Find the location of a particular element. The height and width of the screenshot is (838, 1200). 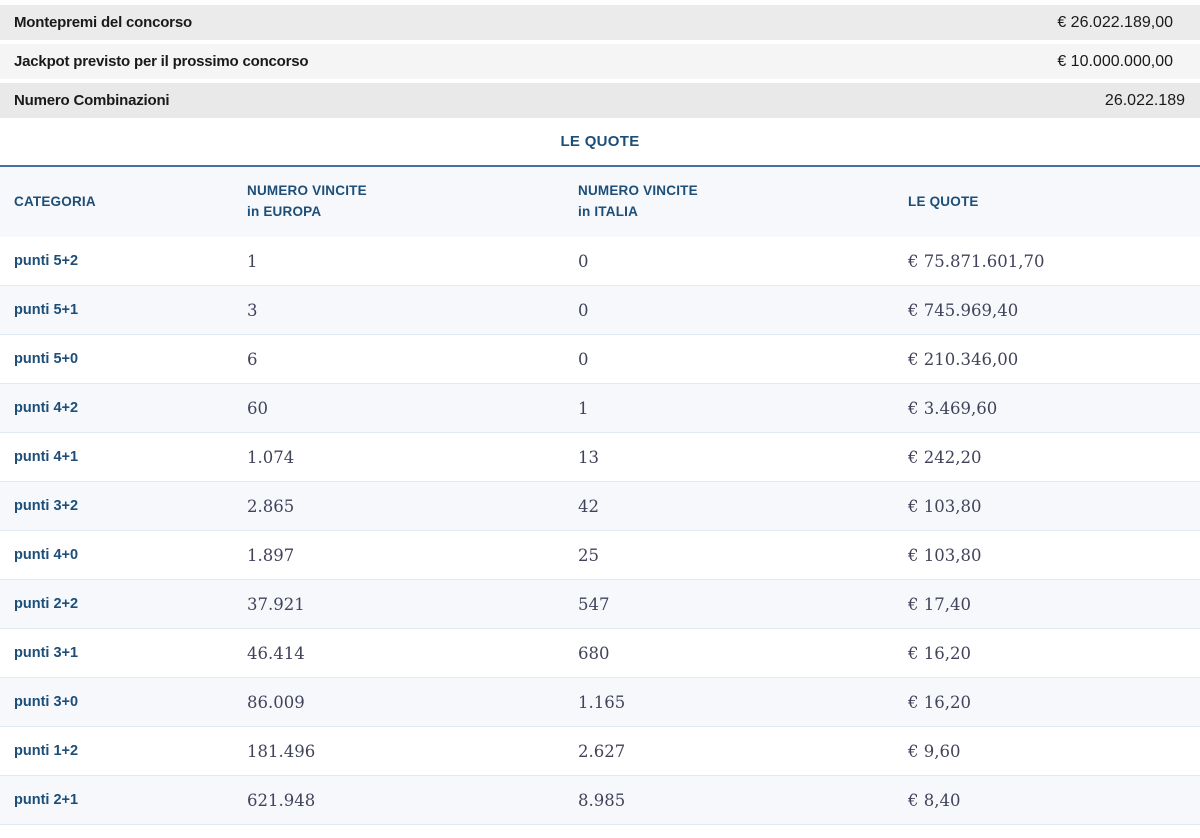

table-row: punti 5+1 3 0 € 745.969,40 is located at coordinates (600, 310).